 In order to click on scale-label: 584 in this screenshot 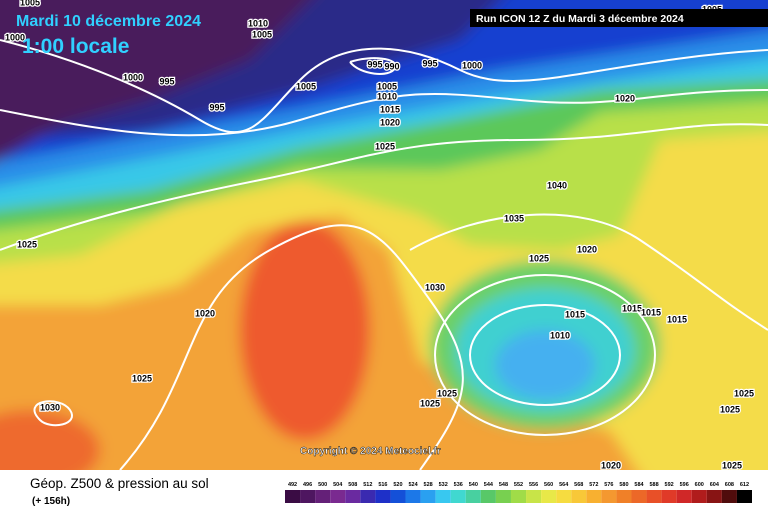, I will do `click(639, 485)`.